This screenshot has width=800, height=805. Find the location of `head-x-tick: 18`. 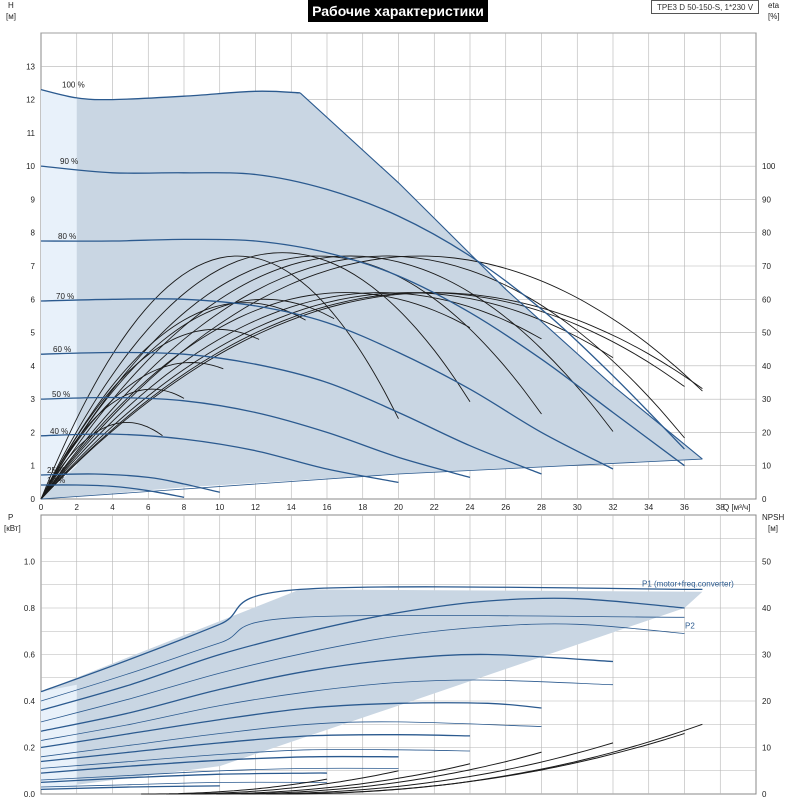

head-x-tick: 18 is located at coordinates (362, 507).